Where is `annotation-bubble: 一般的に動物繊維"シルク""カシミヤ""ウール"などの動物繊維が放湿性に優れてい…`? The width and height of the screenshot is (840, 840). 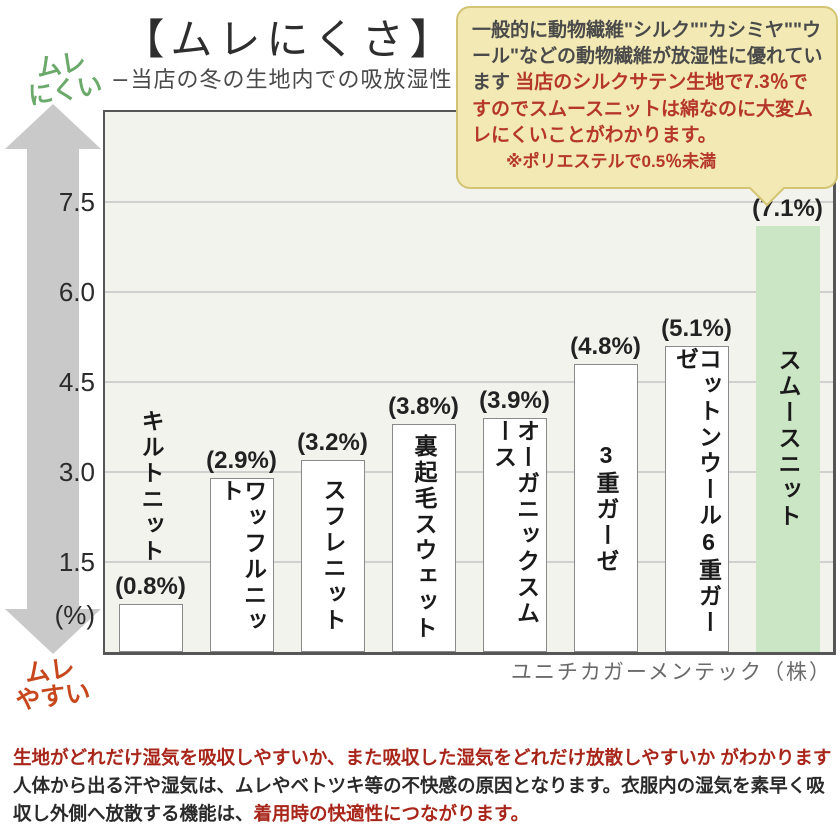 annotation-bubble: 一般的に動物繊維"シルク""カシミヤ""ウール"などの動物繊維が放湿性に優れてい… is located at coordinates (647, 106).